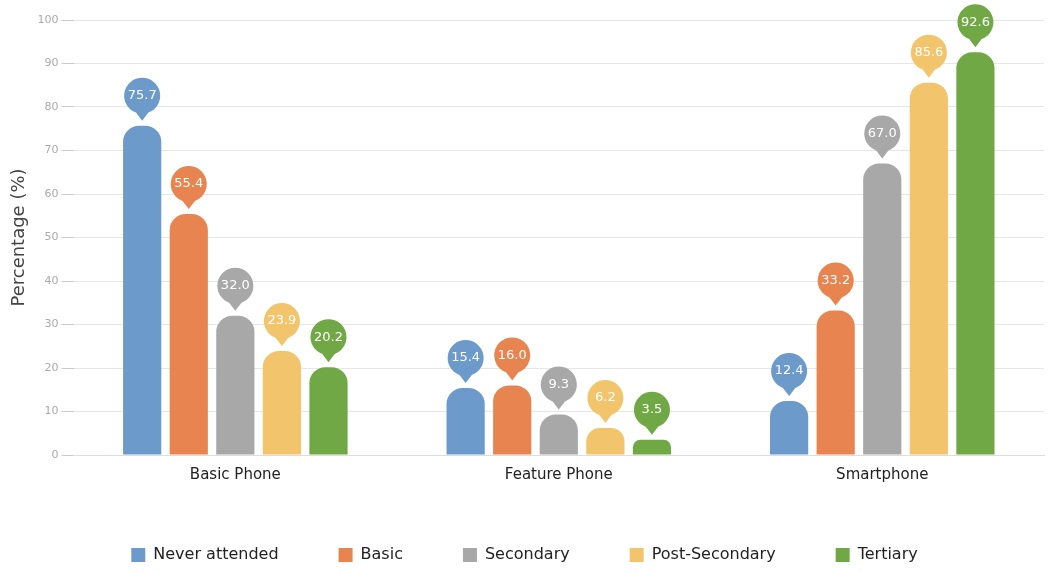 The image size is (1054, 573). I want to click on legend-label: Basic, so click(381, 554).